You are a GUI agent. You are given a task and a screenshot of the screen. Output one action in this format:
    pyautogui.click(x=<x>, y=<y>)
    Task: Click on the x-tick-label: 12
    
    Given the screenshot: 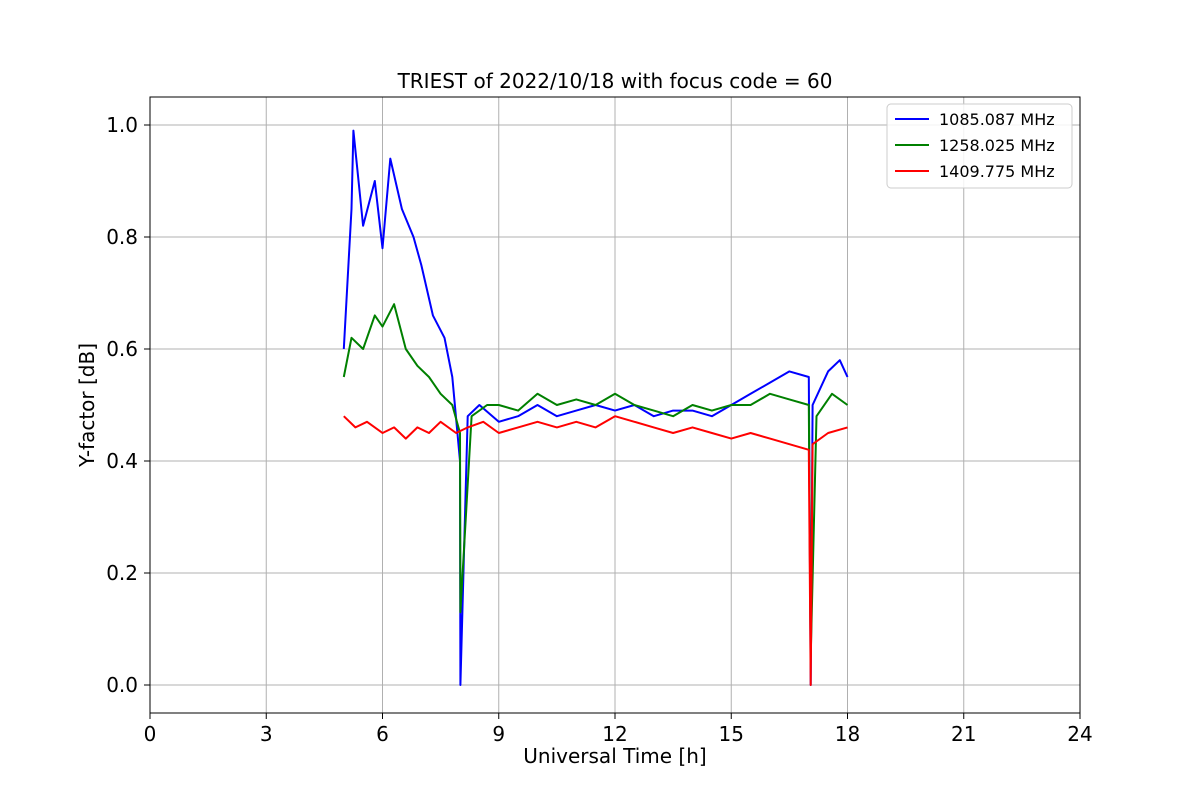 What is the action you would take?
    pyautogui.click(x=614, y=734)
    